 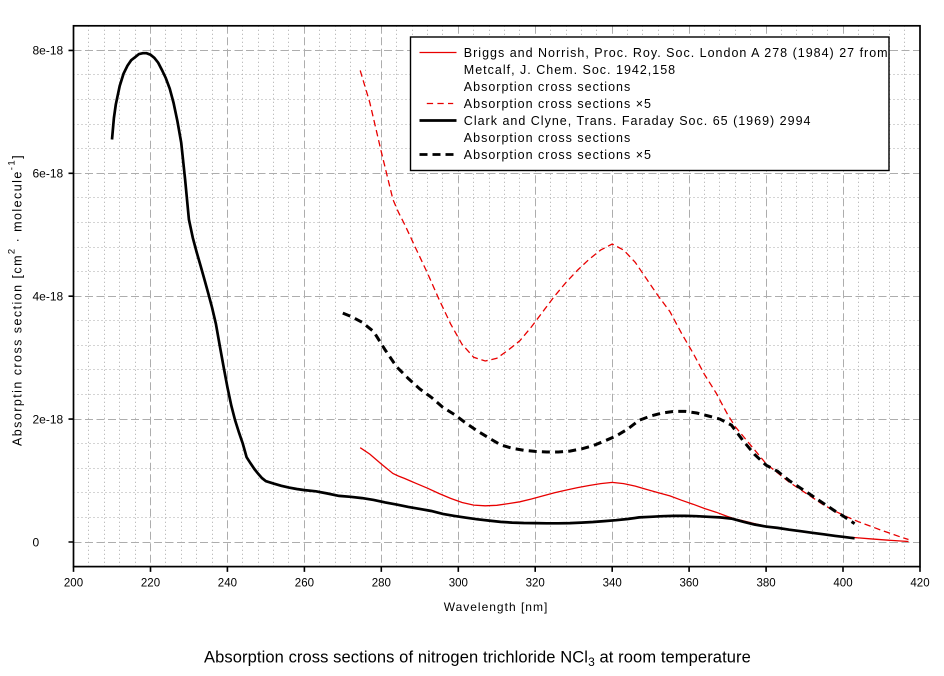 What do you see at coordinates (48, 174) in the screenshot?
I see `svg-text: 6e-18` at bounding box center [48, 174].